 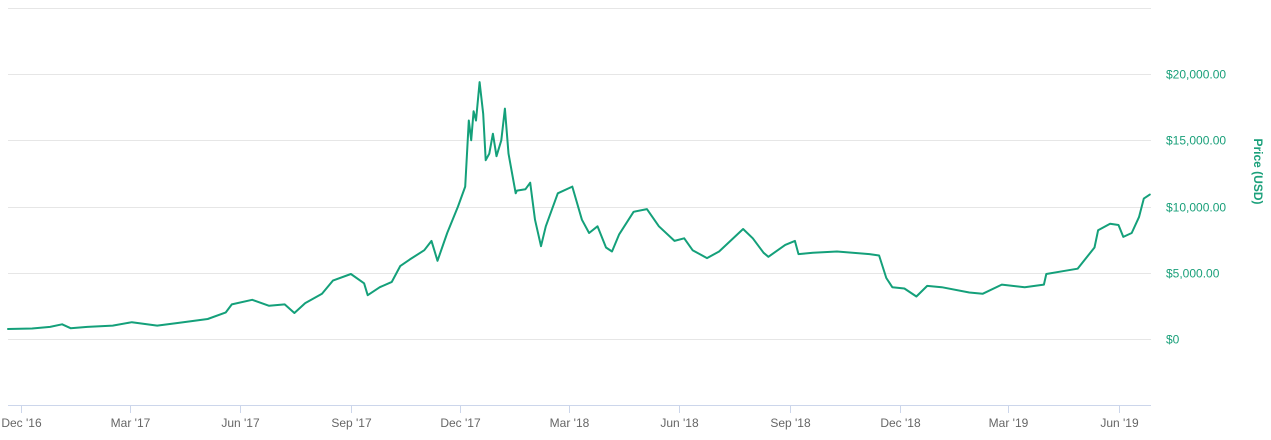 What do you see at coordinates (131, 423) in the screenshot?
I see `x-tick-label: Mar '17` at bounding box center [131, 423].